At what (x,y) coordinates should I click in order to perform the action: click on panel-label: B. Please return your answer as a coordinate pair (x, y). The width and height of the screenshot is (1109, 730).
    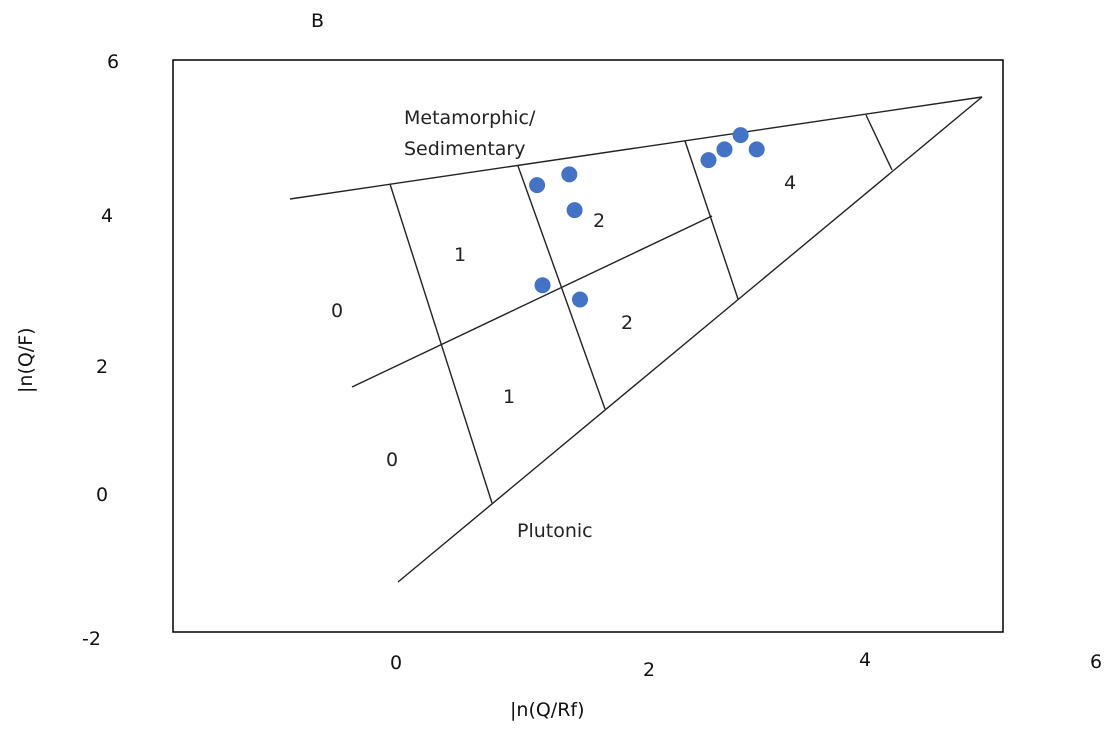
    Looking at the image, I should click on (317, 21).